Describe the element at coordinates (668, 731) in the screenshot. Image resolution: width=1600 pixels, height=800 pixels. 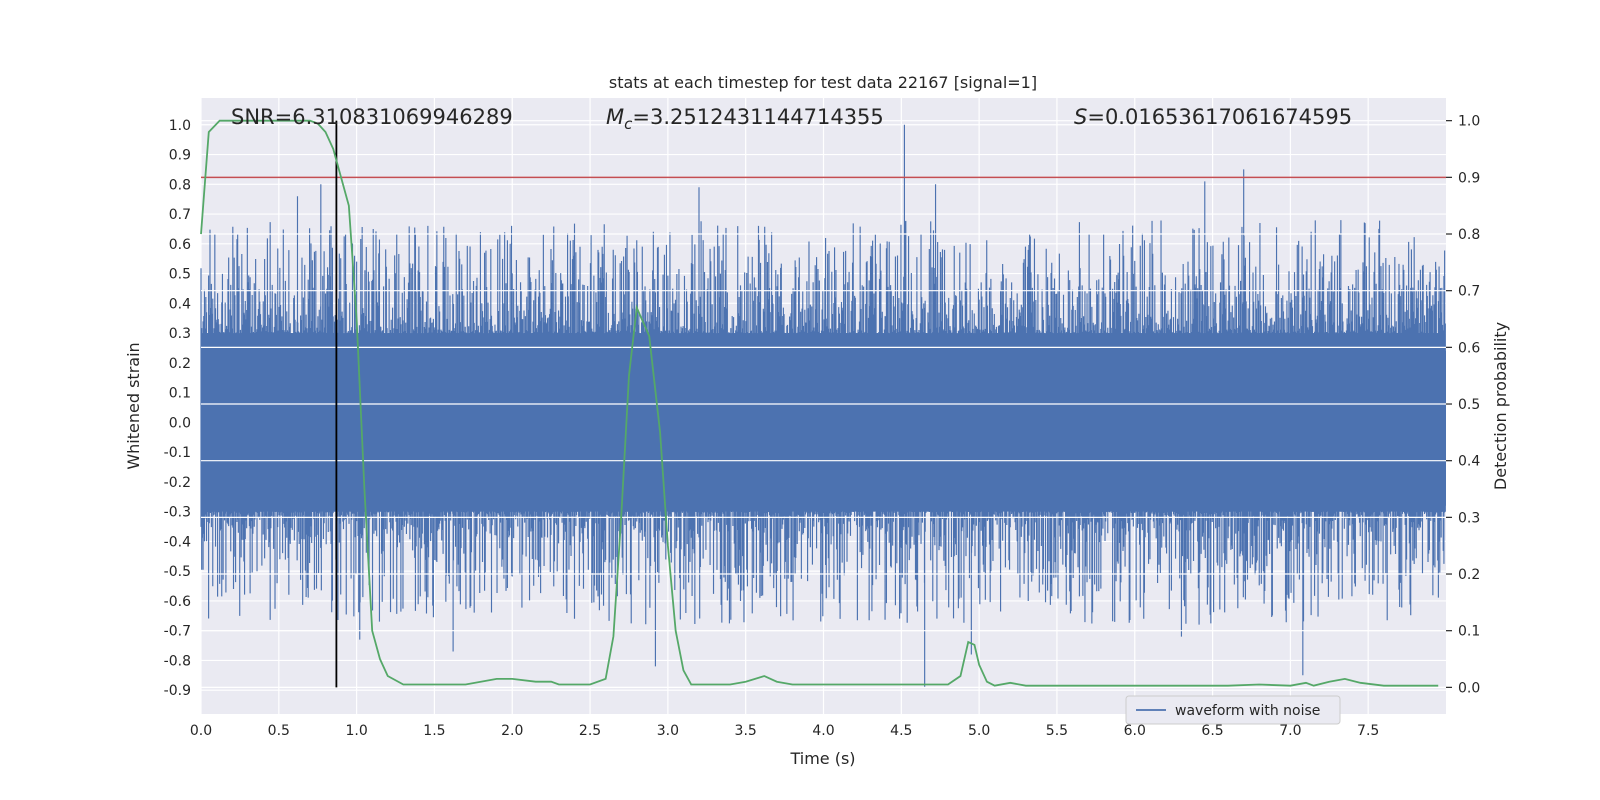
I see `x-tick-label: 3.0` at that location.